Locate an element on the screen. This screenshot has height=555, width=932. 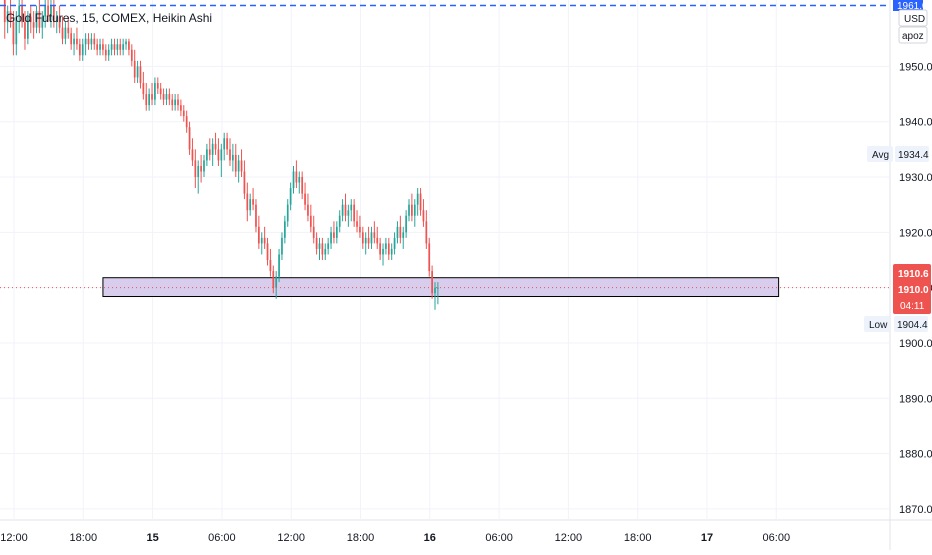
avg-marker-value: 1934.4 is located at coordinates (913, 155).